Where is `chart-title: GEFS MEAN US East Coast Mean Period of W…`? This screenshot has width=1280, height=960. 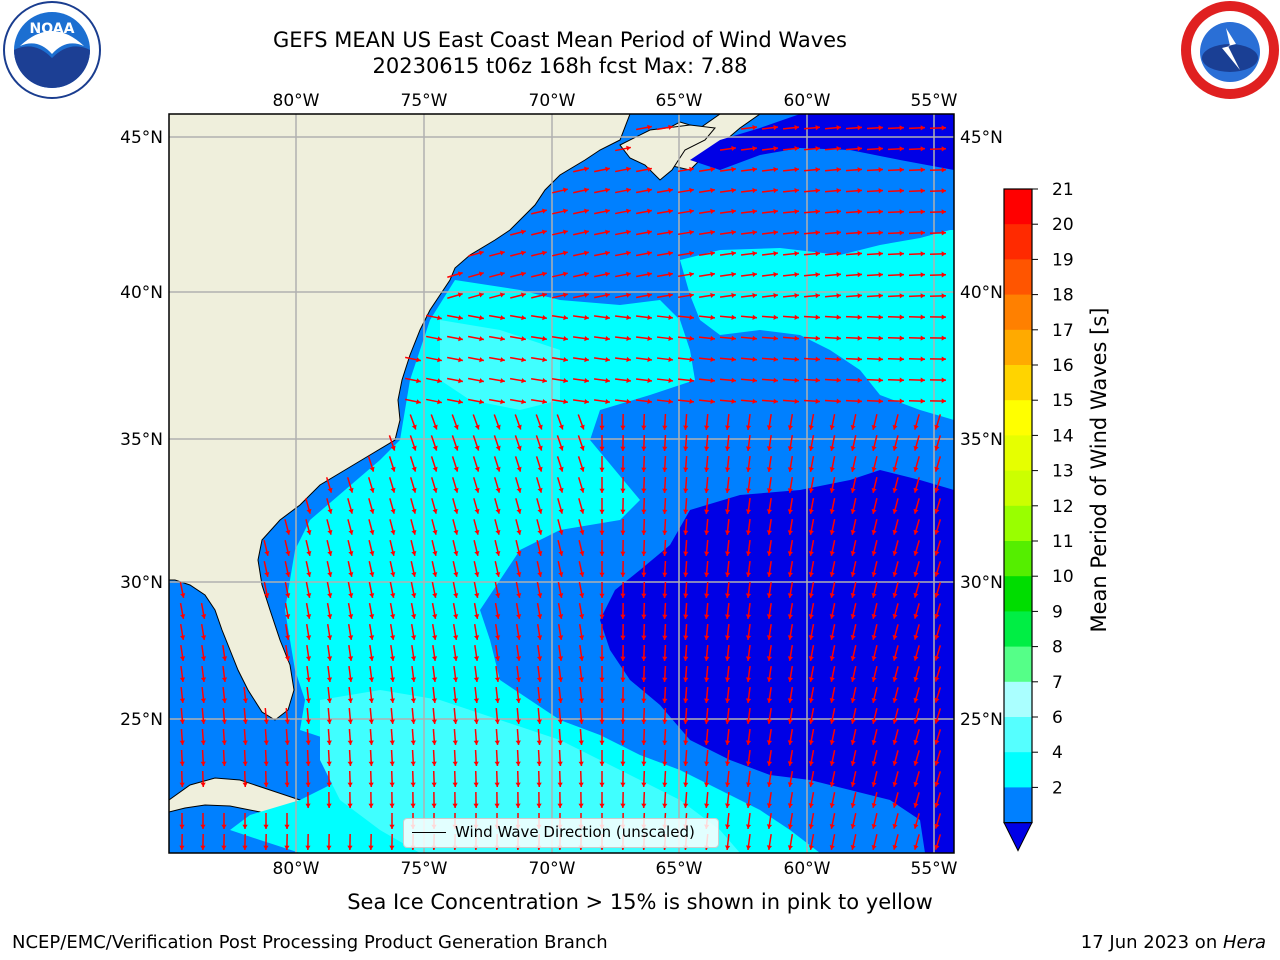 chart-title: GEFS MEAN US East Coast Mean Period of W… is located at coordinates (560, 40).